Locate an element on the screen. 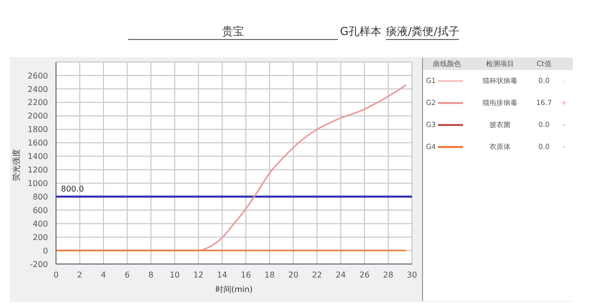  x-tick-label: 2 is located at coordinates (79, 275).